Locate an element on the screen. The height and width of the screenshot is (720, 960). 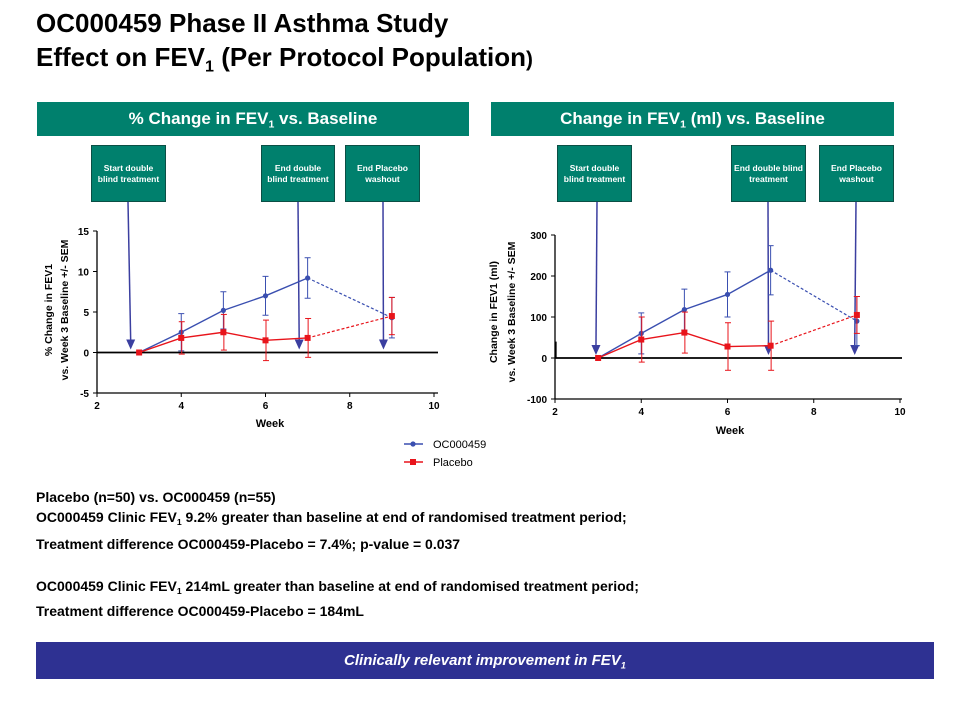
note-ml-sub: 1 is located at coordinates (179, 591).